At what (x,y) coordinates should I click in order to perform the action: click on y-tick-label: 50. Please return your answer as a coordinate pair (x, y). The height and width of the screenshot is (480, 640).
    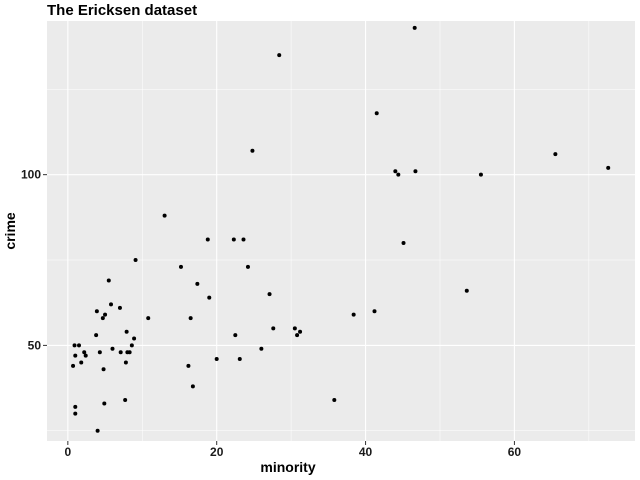
    Looking at the image, I should click on (35, 345).